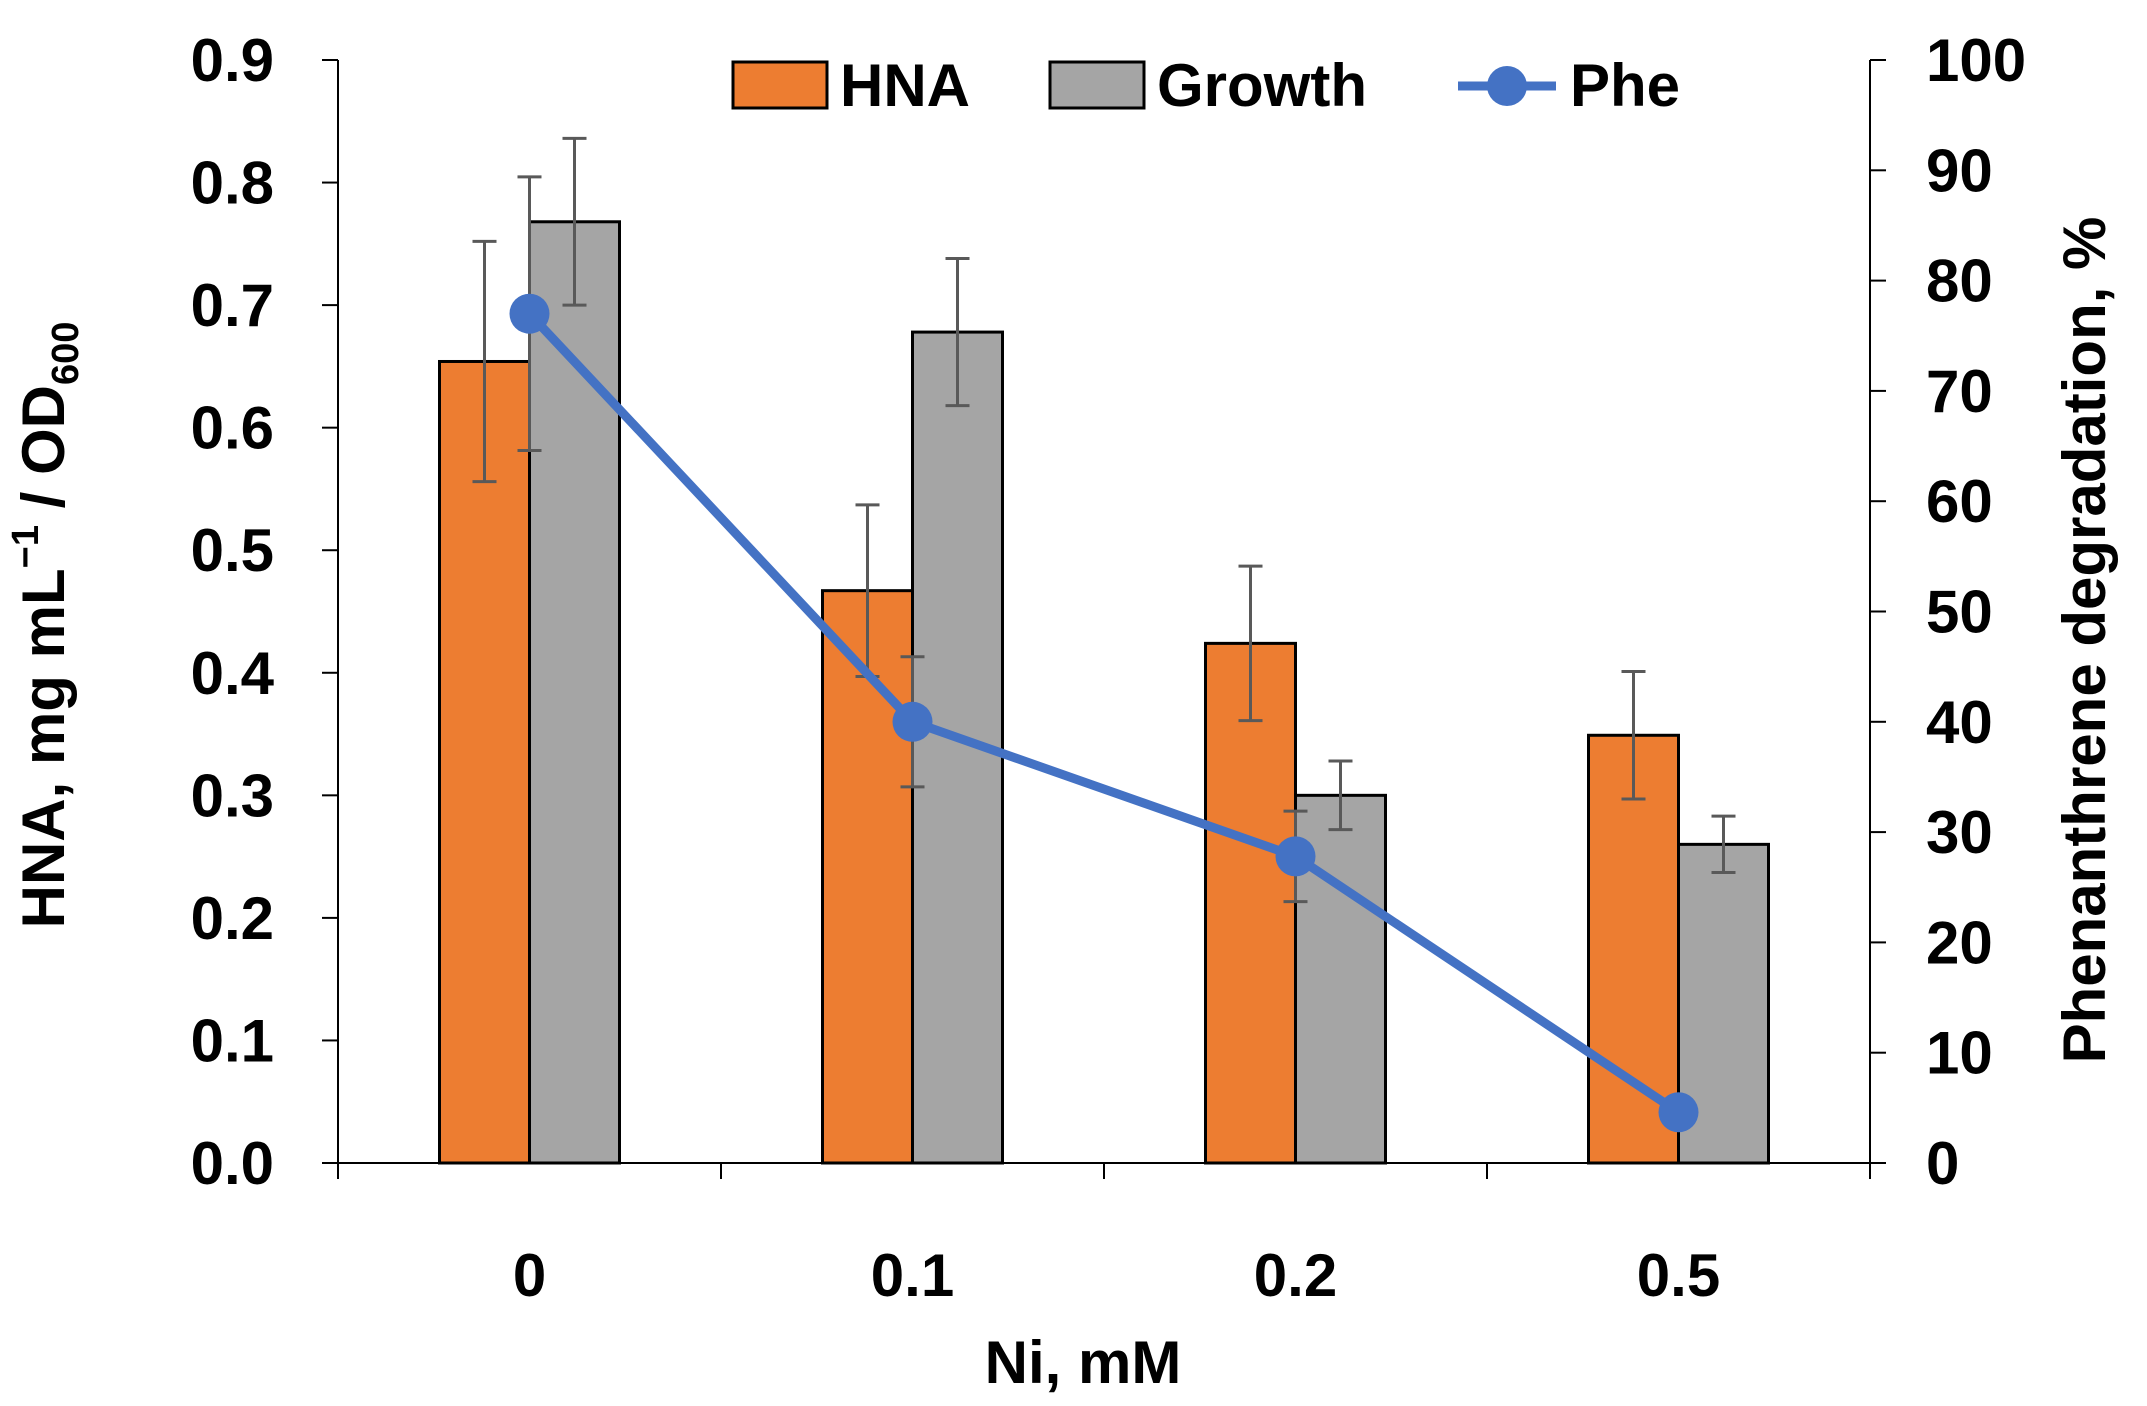 This screenshot has height=1406, width=2147. I want to click on y2-tick-label: 20, so click(1959, 942).